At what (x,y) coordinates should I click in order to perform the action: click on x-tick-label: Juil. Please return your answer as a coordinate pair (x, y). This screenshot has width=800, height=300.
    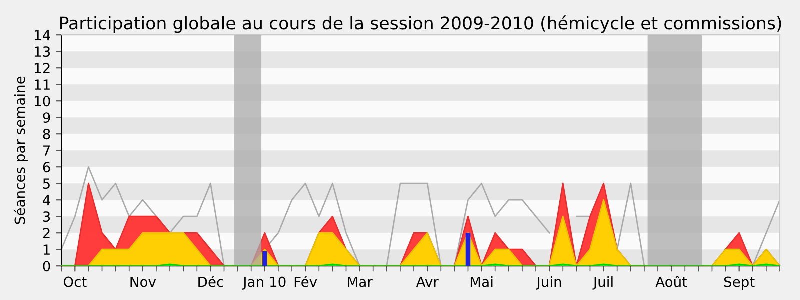
    Looking at the image, I should click on (602, 283).